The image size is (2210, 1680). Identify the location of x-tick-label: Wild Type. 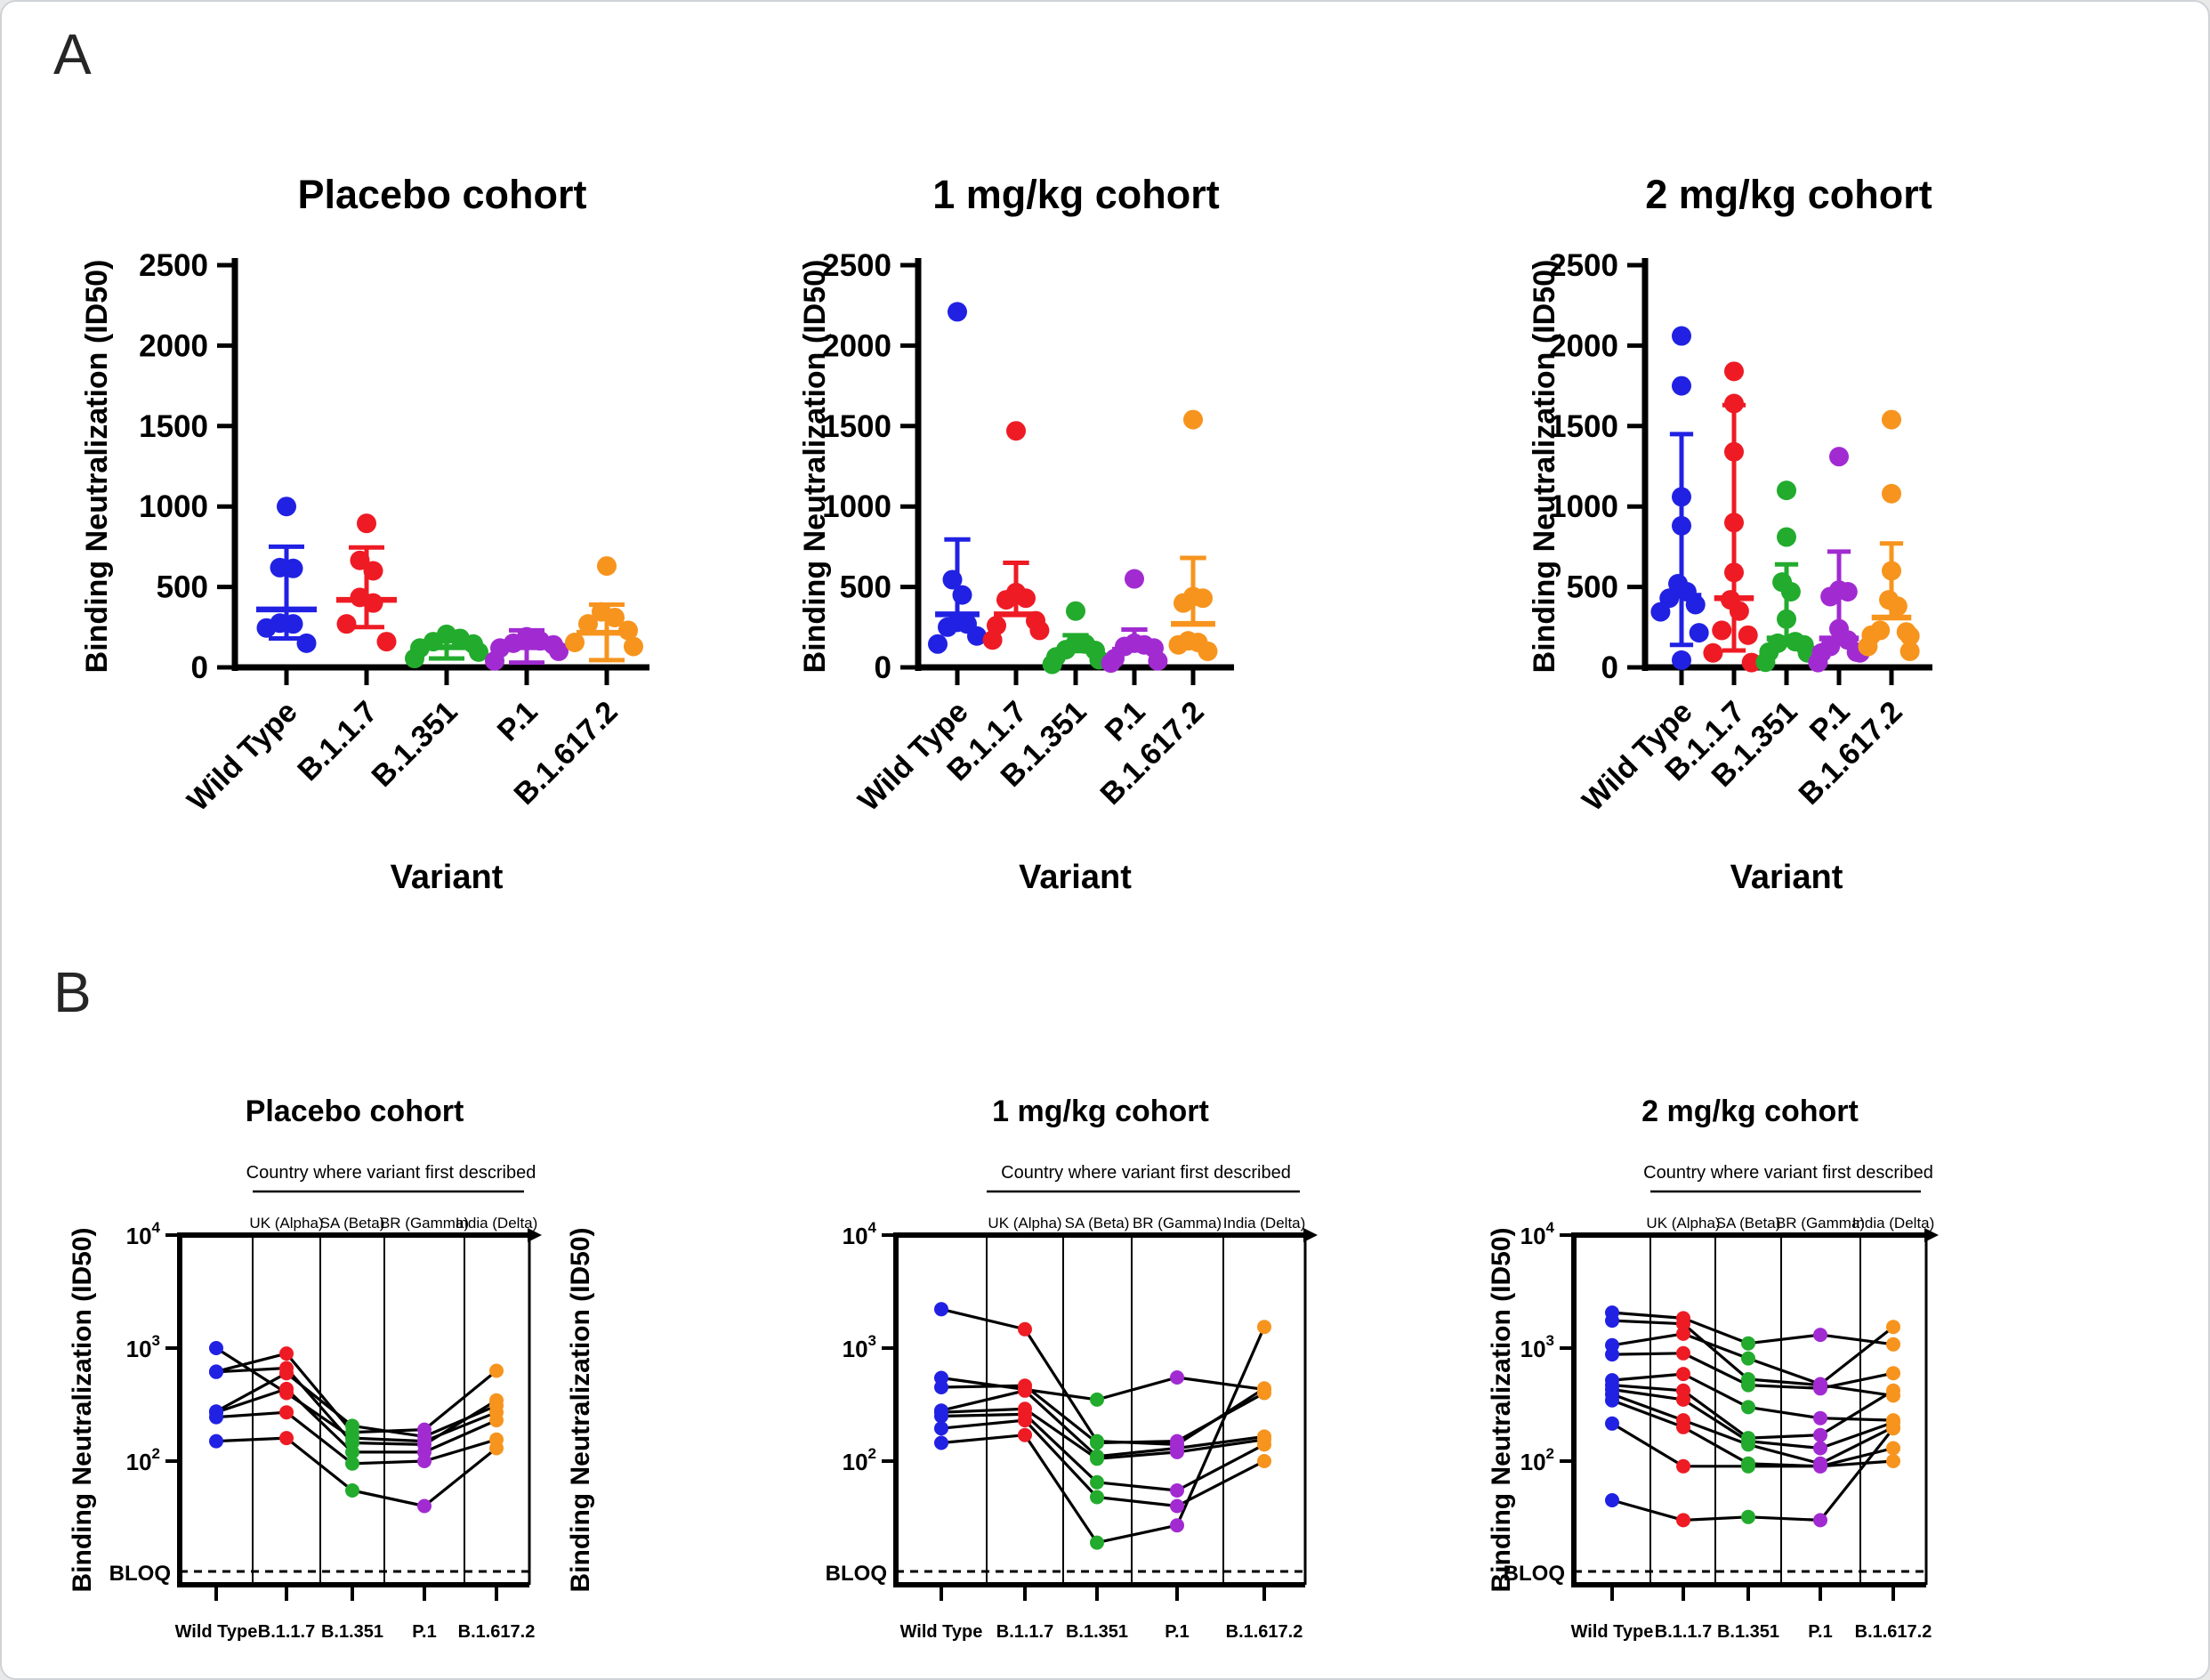
(242, 756).